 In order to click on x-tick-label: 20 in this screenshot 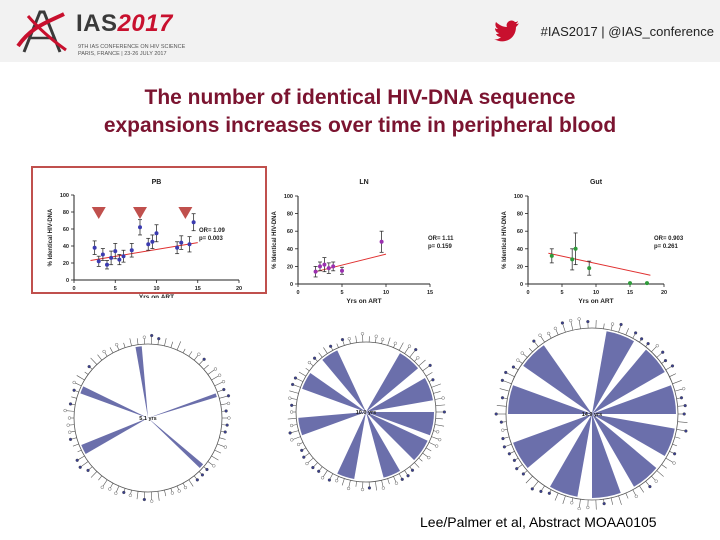, I will do `click(664, 293)`.